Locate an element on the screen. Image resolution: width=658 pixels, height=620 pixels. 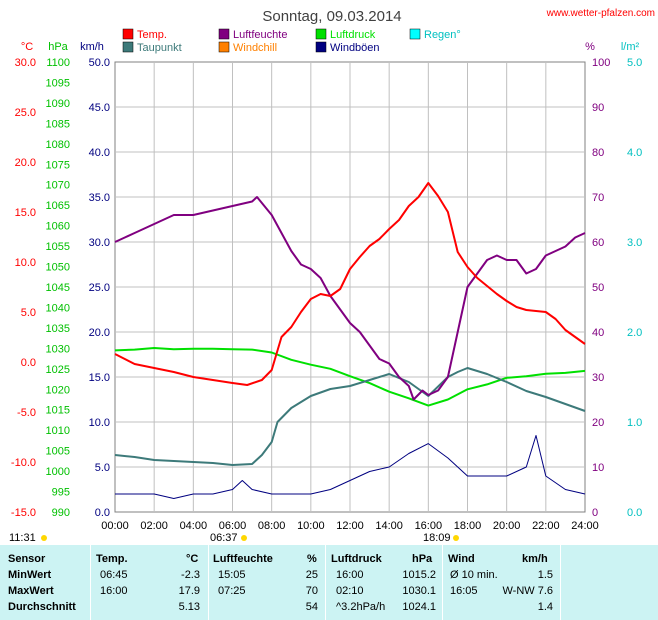
wind-tick-label: 25.0 is located at coordinates (99, 288).